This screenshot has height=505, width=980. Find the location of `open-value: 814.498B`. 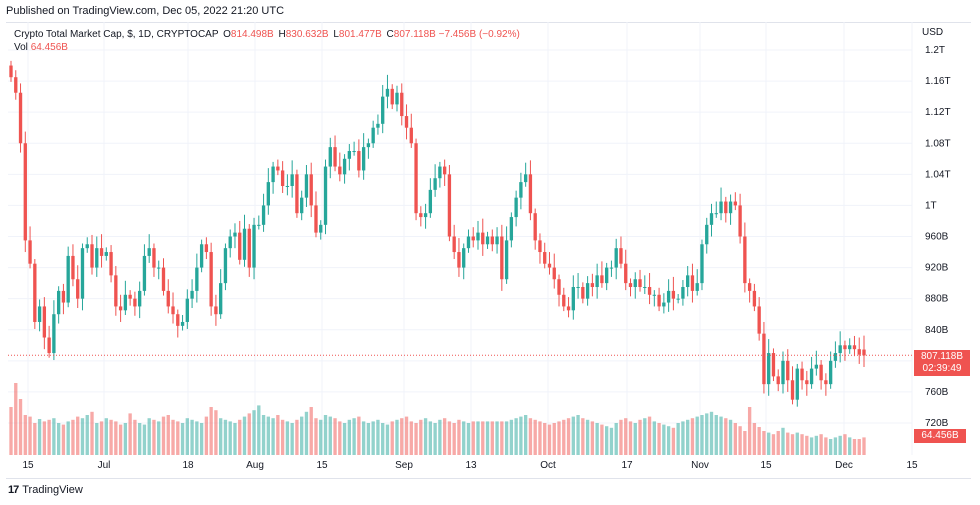

open-value: 814.498B is located at coordinates (252, 34).